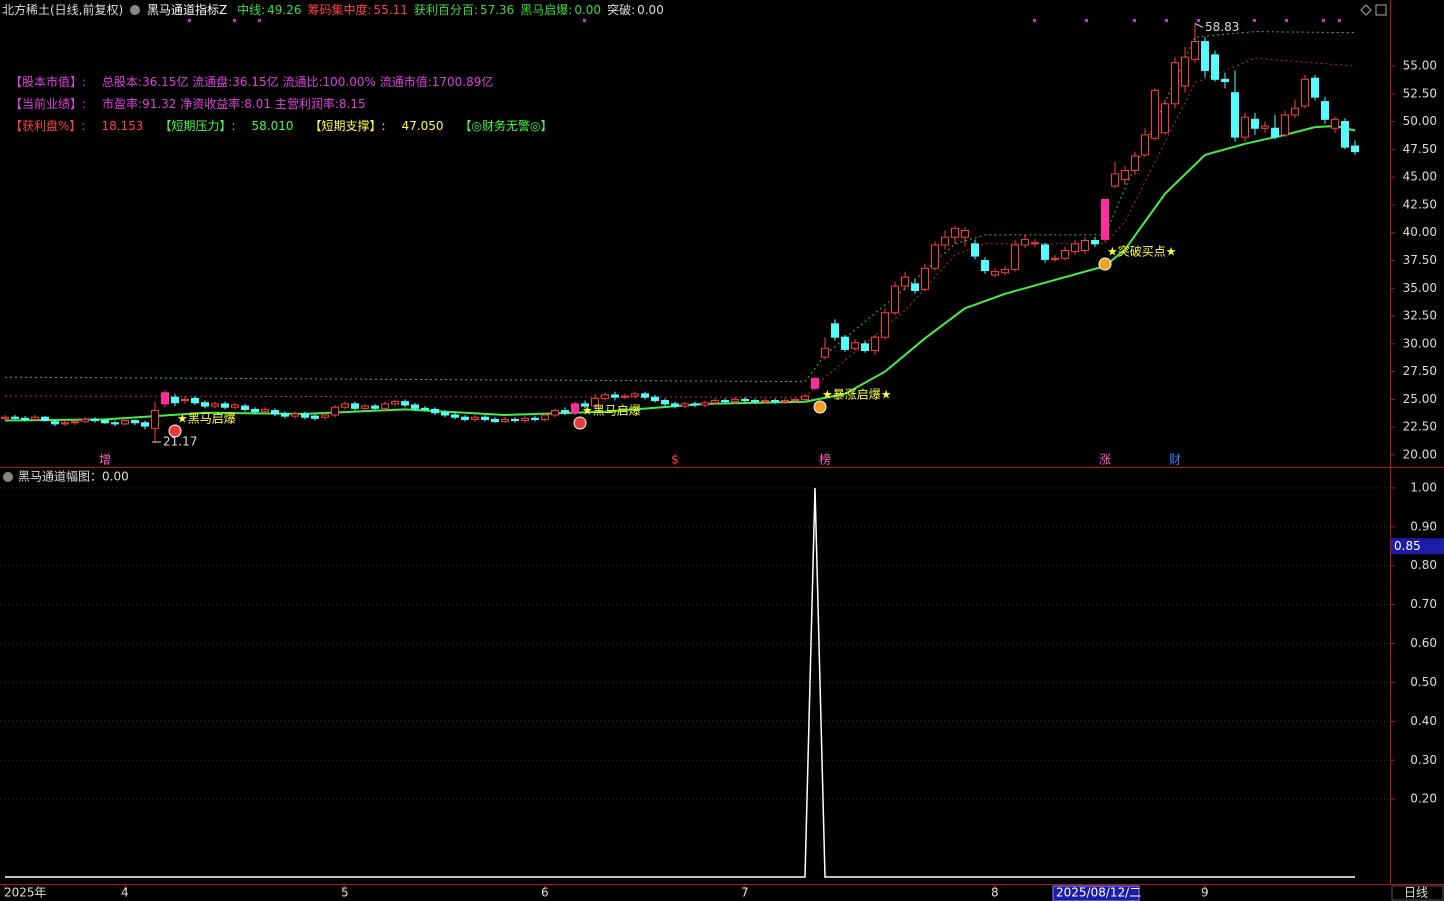 The width and height of the screenshot is (1444, 901). I want to click on readout-label: 获利百分百:, so click(445, 10).